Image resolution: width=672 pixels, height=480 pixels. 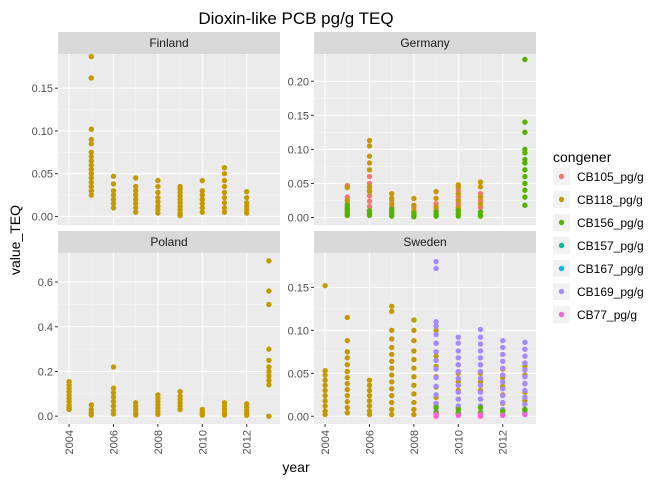 What do you see at coordinates (598, 199) in the screenshot?
I see `legend-item: CB118_pg/g` at bounding box center [598, 199].